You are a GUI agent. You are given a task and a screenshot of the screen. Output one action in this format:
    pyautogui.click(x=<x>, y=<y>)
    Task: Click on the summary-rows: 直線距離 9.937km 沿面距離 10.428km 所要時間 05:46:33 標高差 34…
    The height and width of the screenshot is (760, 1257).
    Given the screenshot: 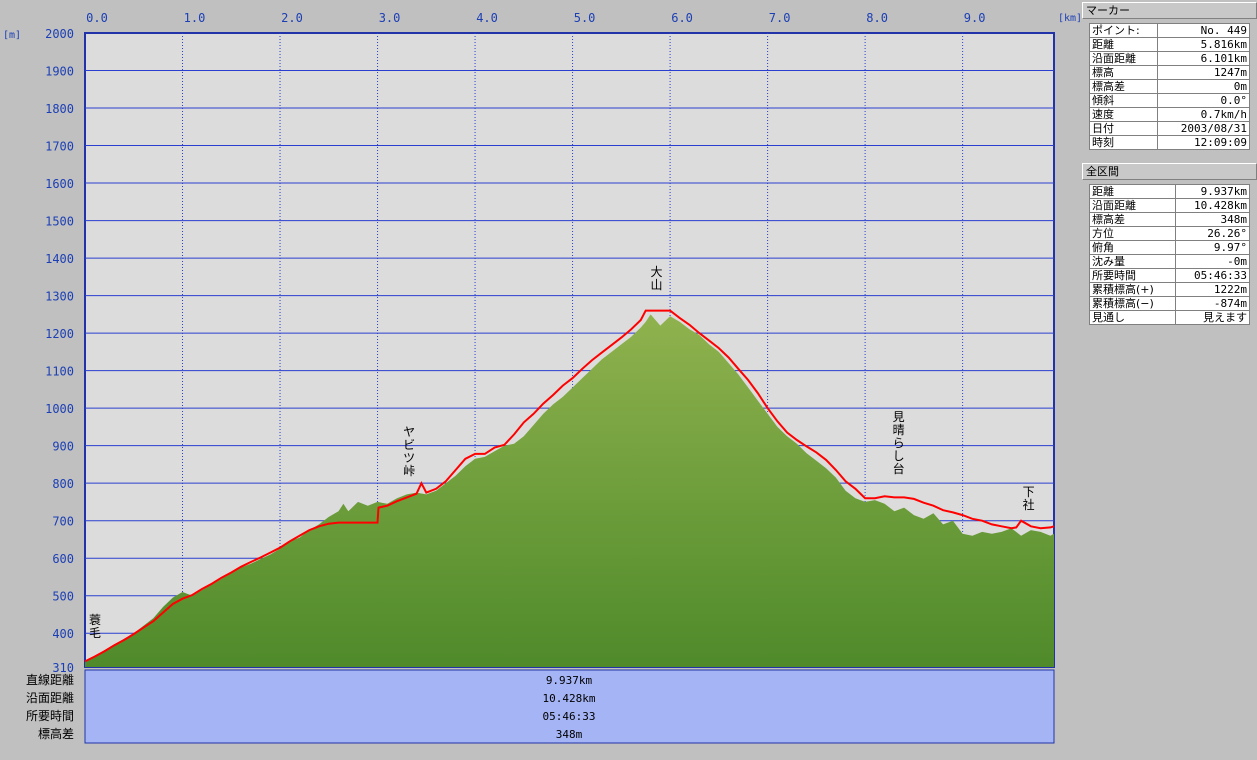 What is the action you would take?
    pyautogui.click(x=311, y=706)
    